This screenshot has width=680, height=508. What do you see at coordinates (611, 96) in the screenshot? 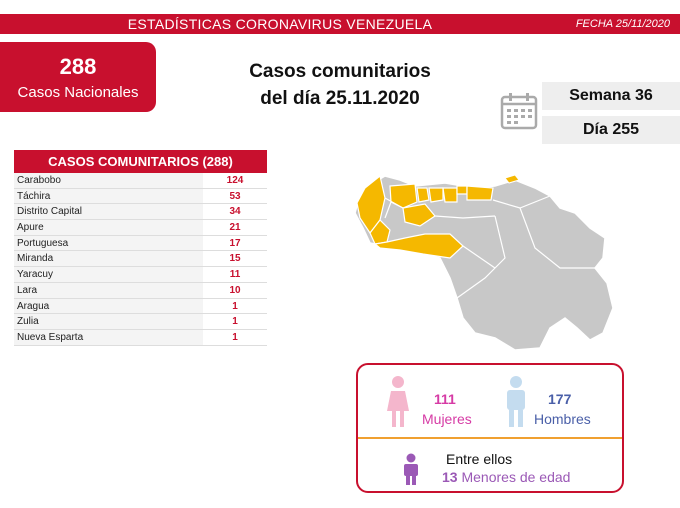
I see `week-label: Semana 36` at bounding box center [611, 96].